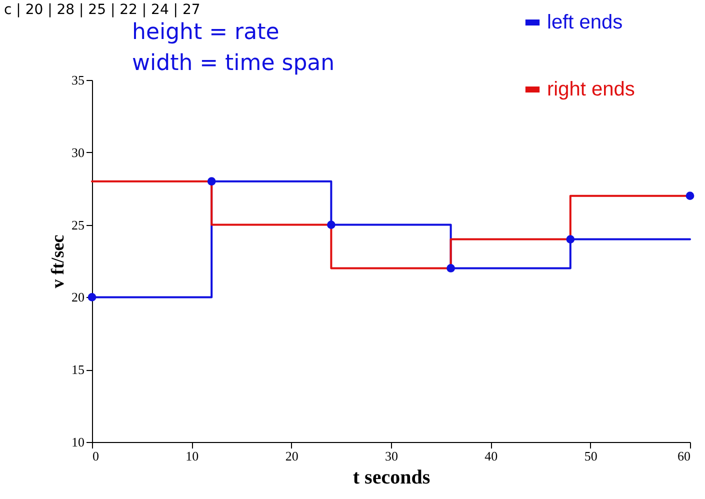 The image size is (705, 499). What do you see at coordinates (233, 63) in the screenshot?
I see `text: width = time span` at bounding box center [233, 63].